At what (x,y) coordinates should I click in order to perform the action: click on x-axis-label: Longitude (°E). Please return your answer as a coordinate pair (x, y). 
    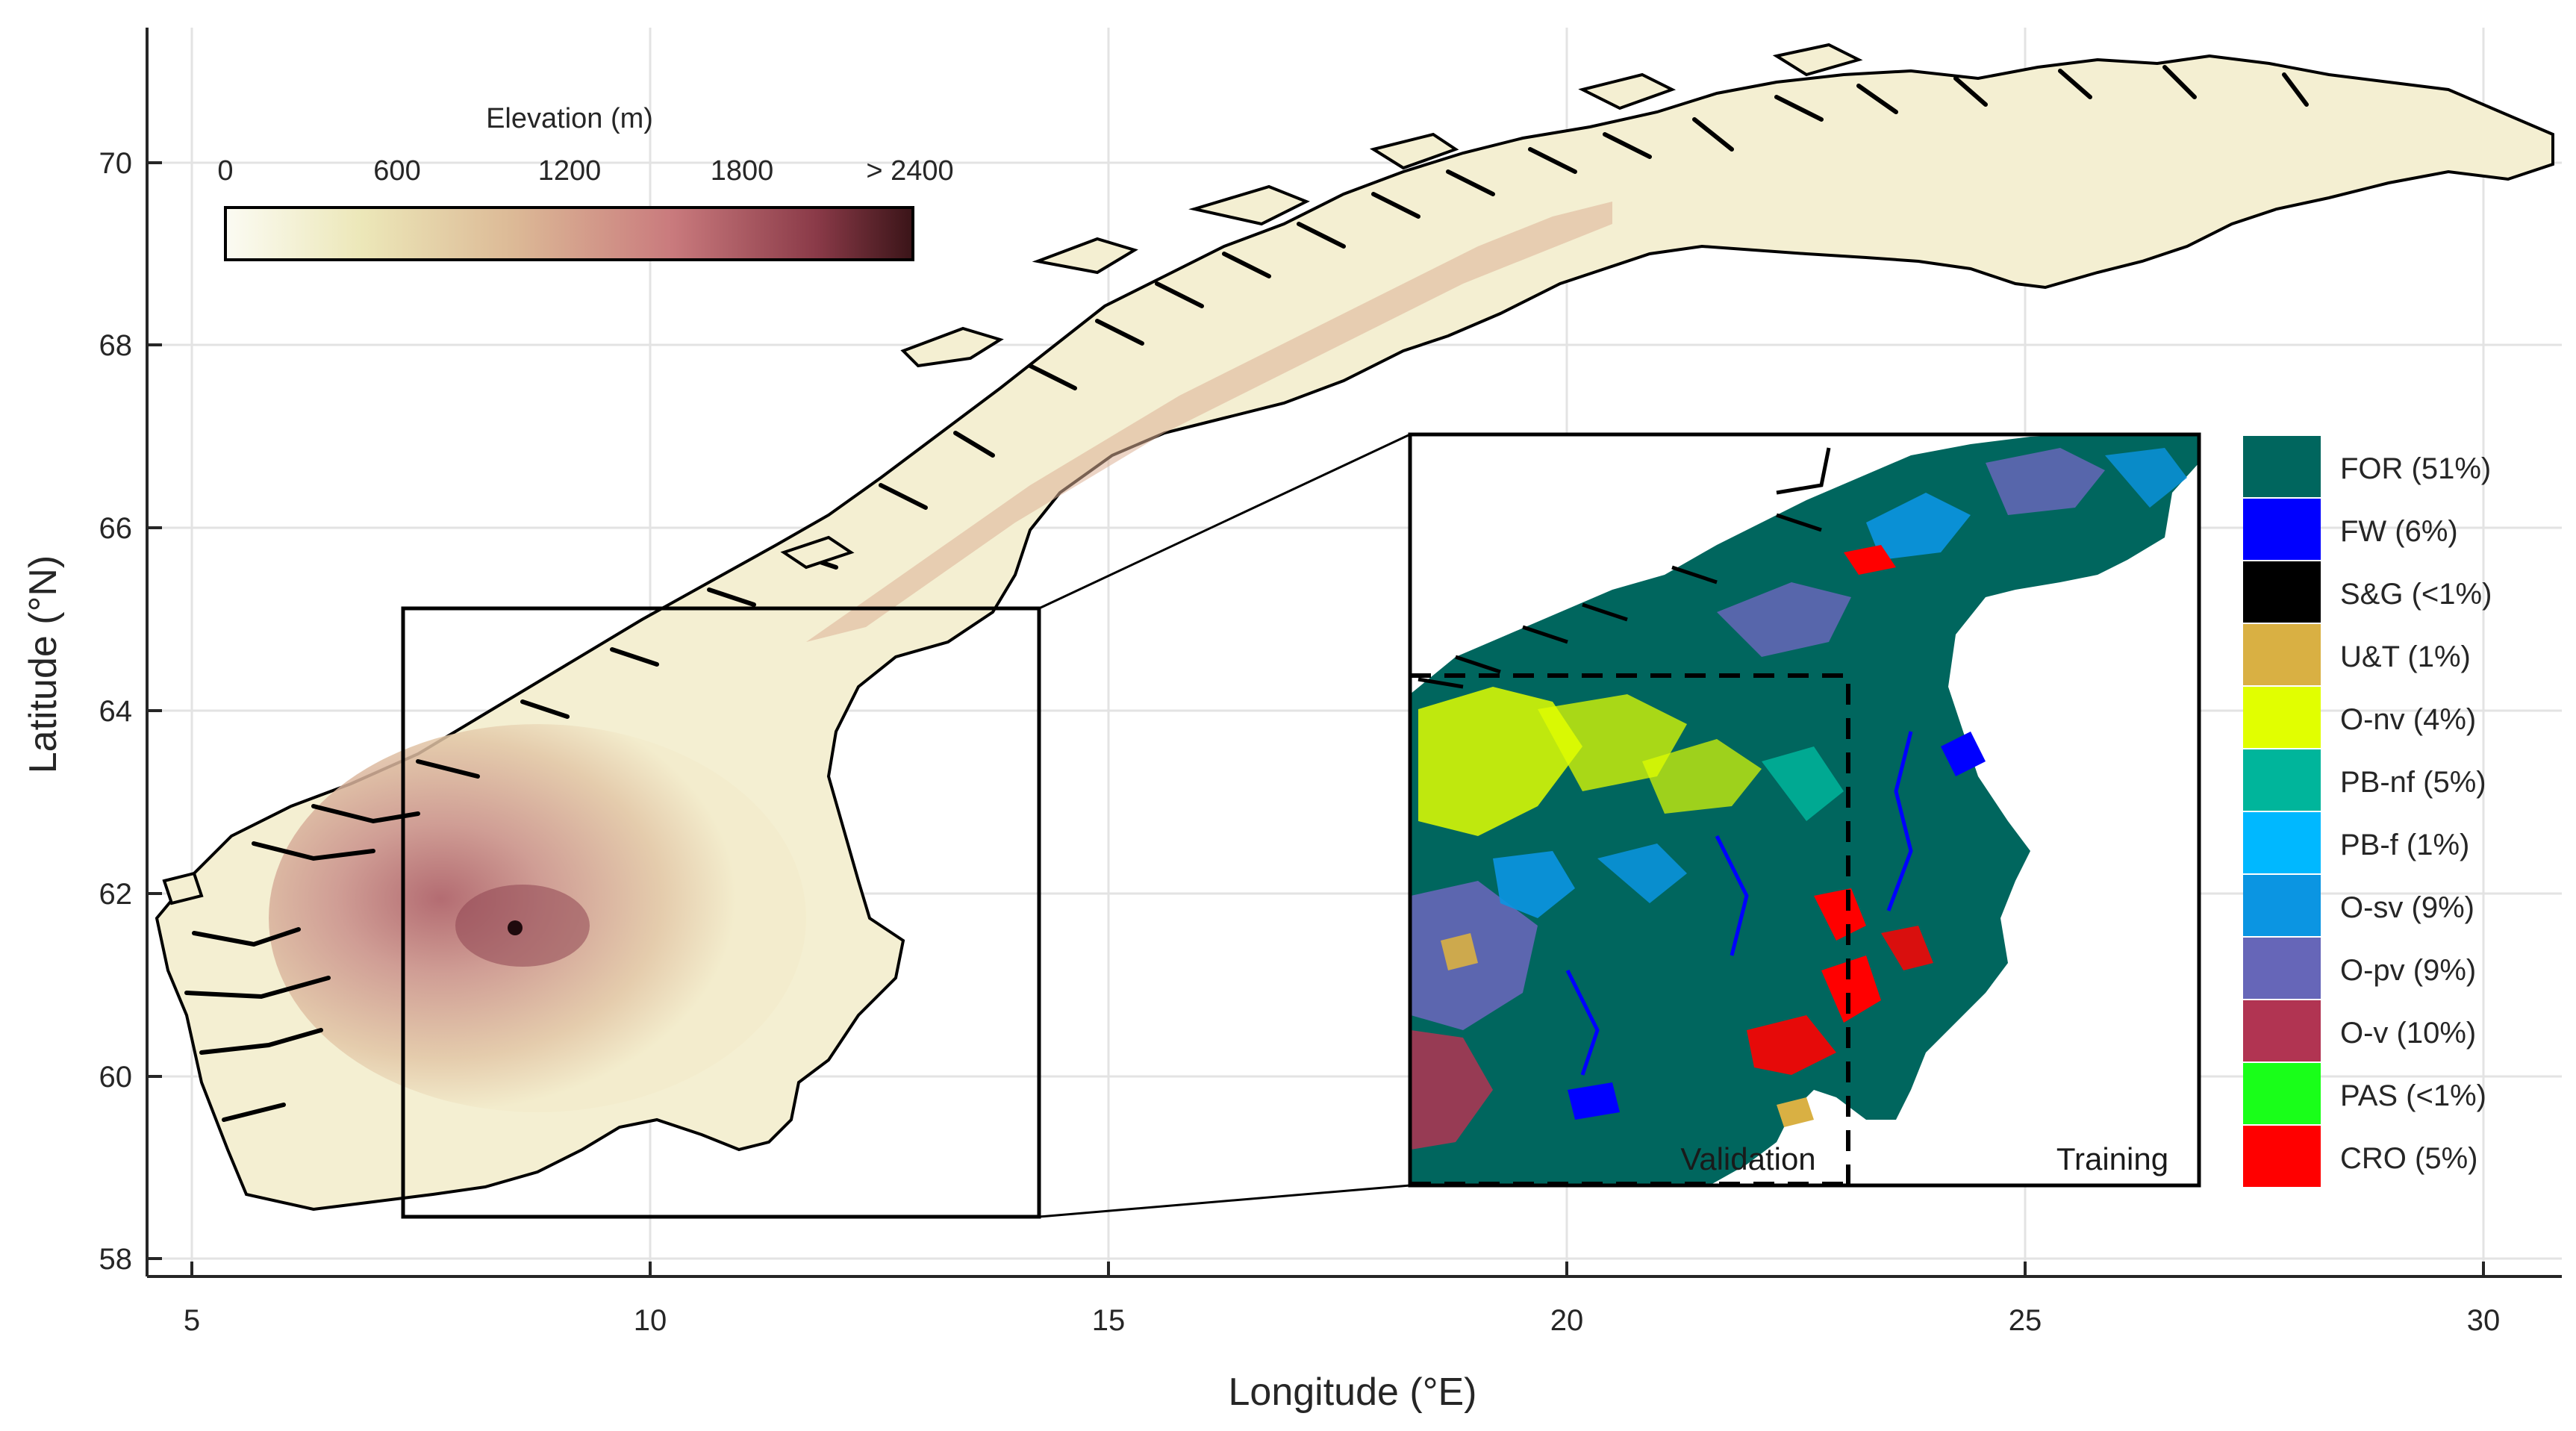
    Looking at the image, I should click on (1353, 1392).